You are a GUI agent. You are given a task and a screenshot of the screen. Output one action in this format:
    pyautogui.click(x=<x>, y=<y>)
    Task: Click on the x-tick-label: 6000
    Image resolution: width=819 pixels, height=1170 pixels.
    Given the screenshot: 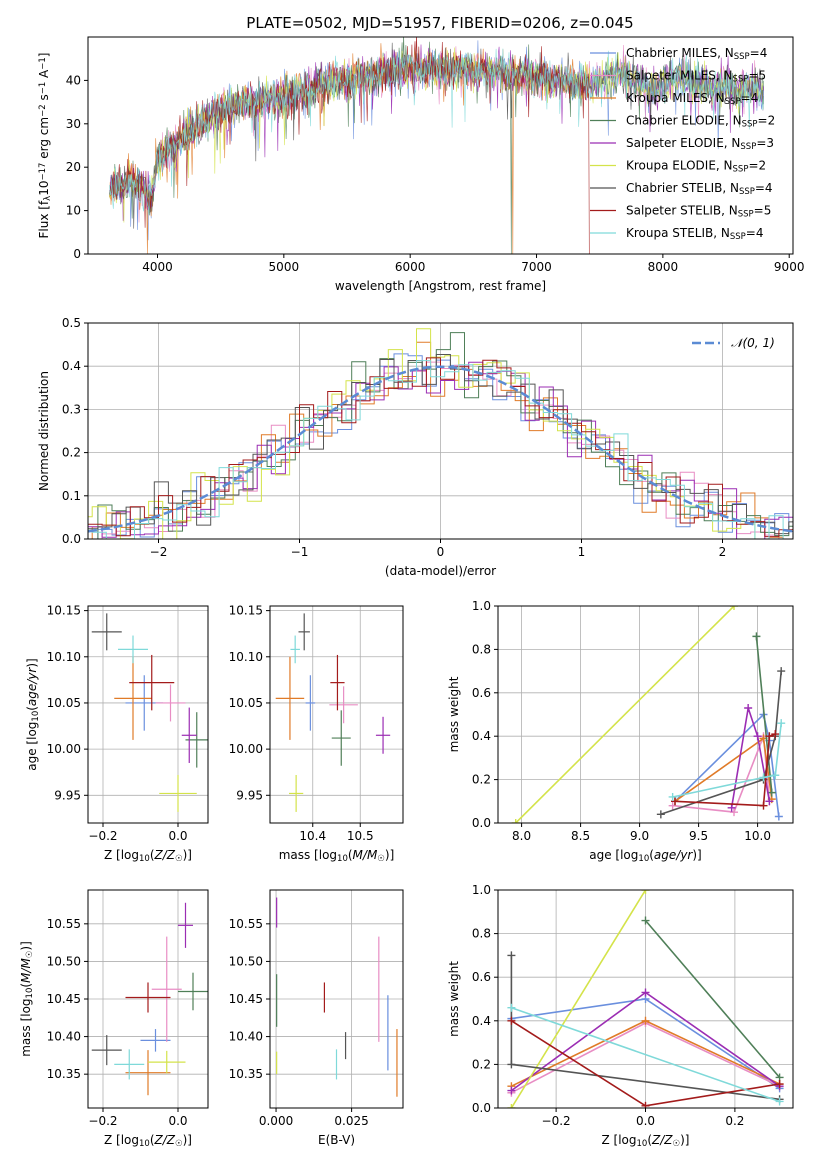 What is the action you would take?
    pyautogui.click(x=410, y=267)
    